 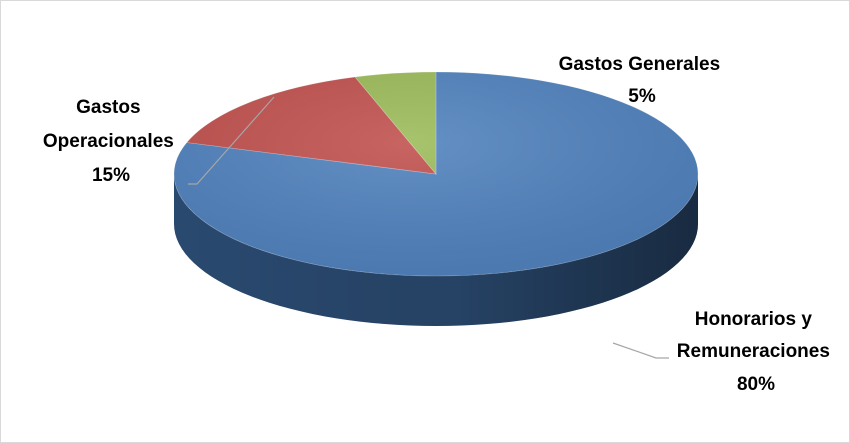 I want to click on data-label-honorarios: Honorarios y Remuneraciones 80%, so click(x=756, y=352).